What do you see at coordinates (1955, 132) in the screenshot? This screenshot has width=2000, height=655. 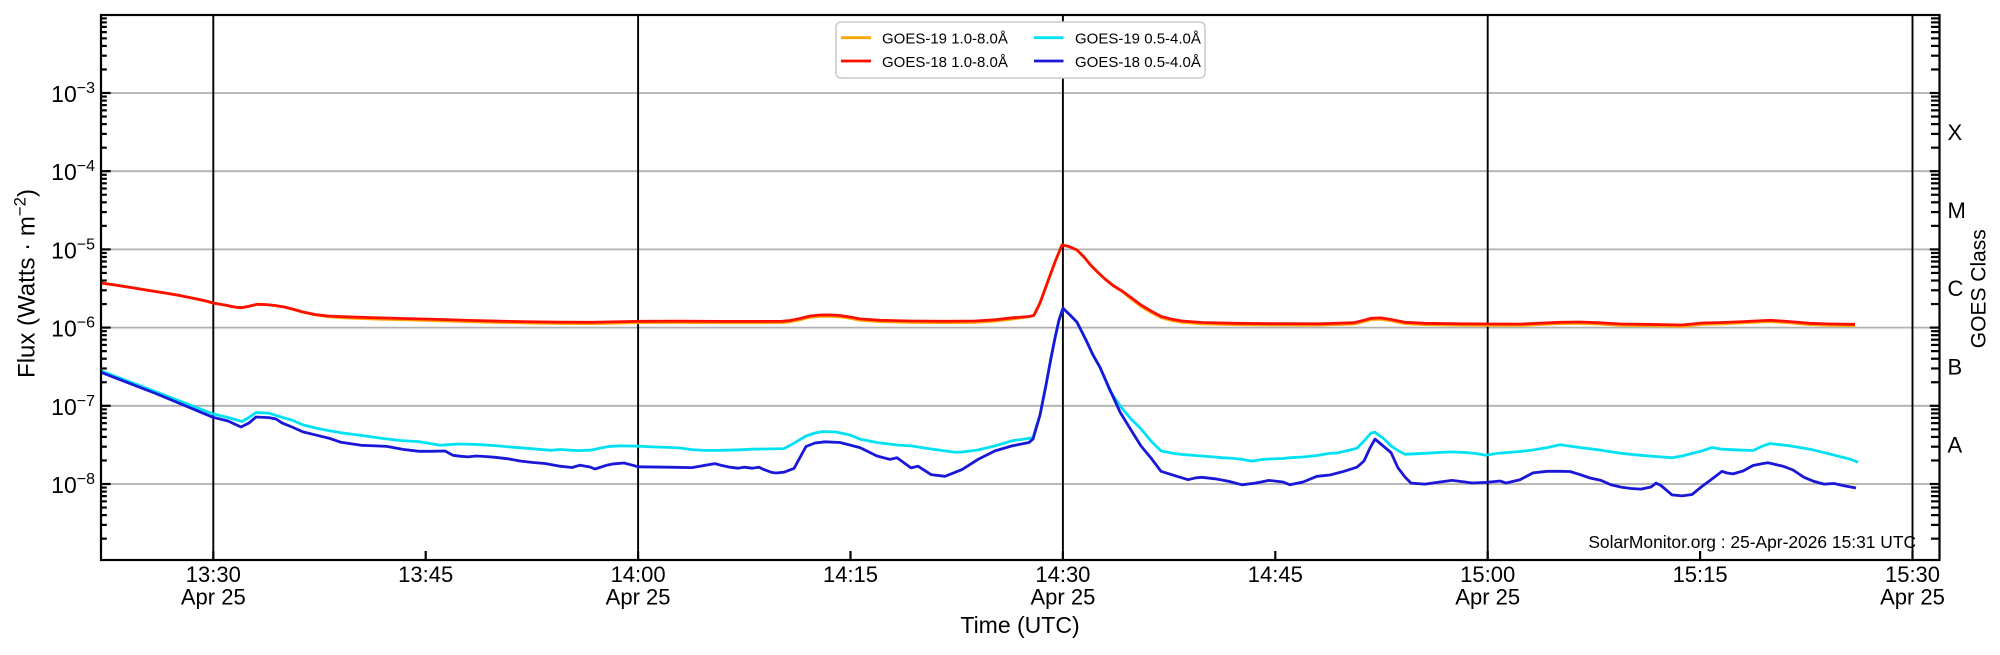 I see `svg-text: X` at bounding box center [1955, 132].